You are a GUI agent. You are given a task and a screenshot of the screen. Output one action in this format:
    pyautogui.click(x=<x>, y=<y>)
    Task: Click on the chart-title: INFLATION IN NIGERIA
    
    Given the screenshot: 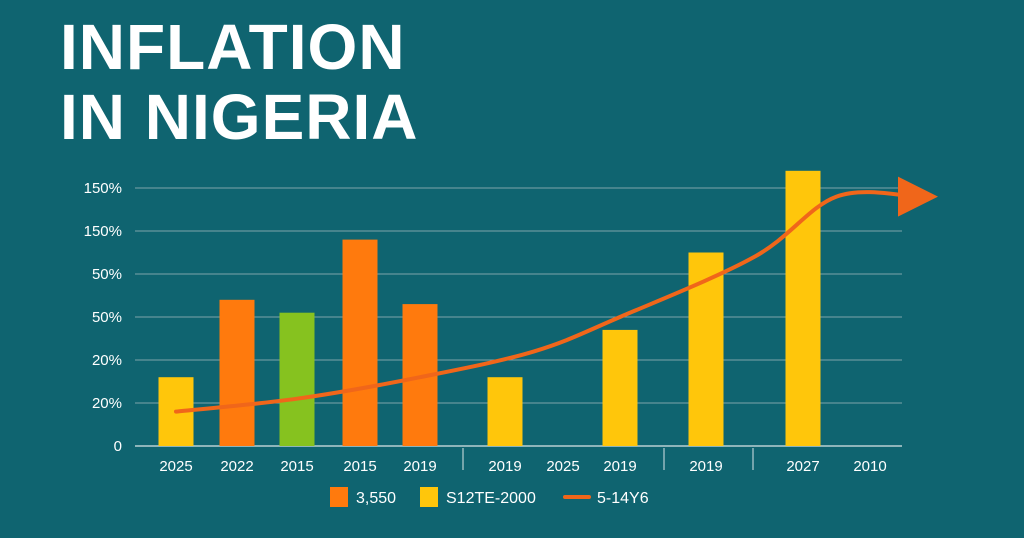 What is the action you would take?
    pyautogui.click(x=239, y=82)
    